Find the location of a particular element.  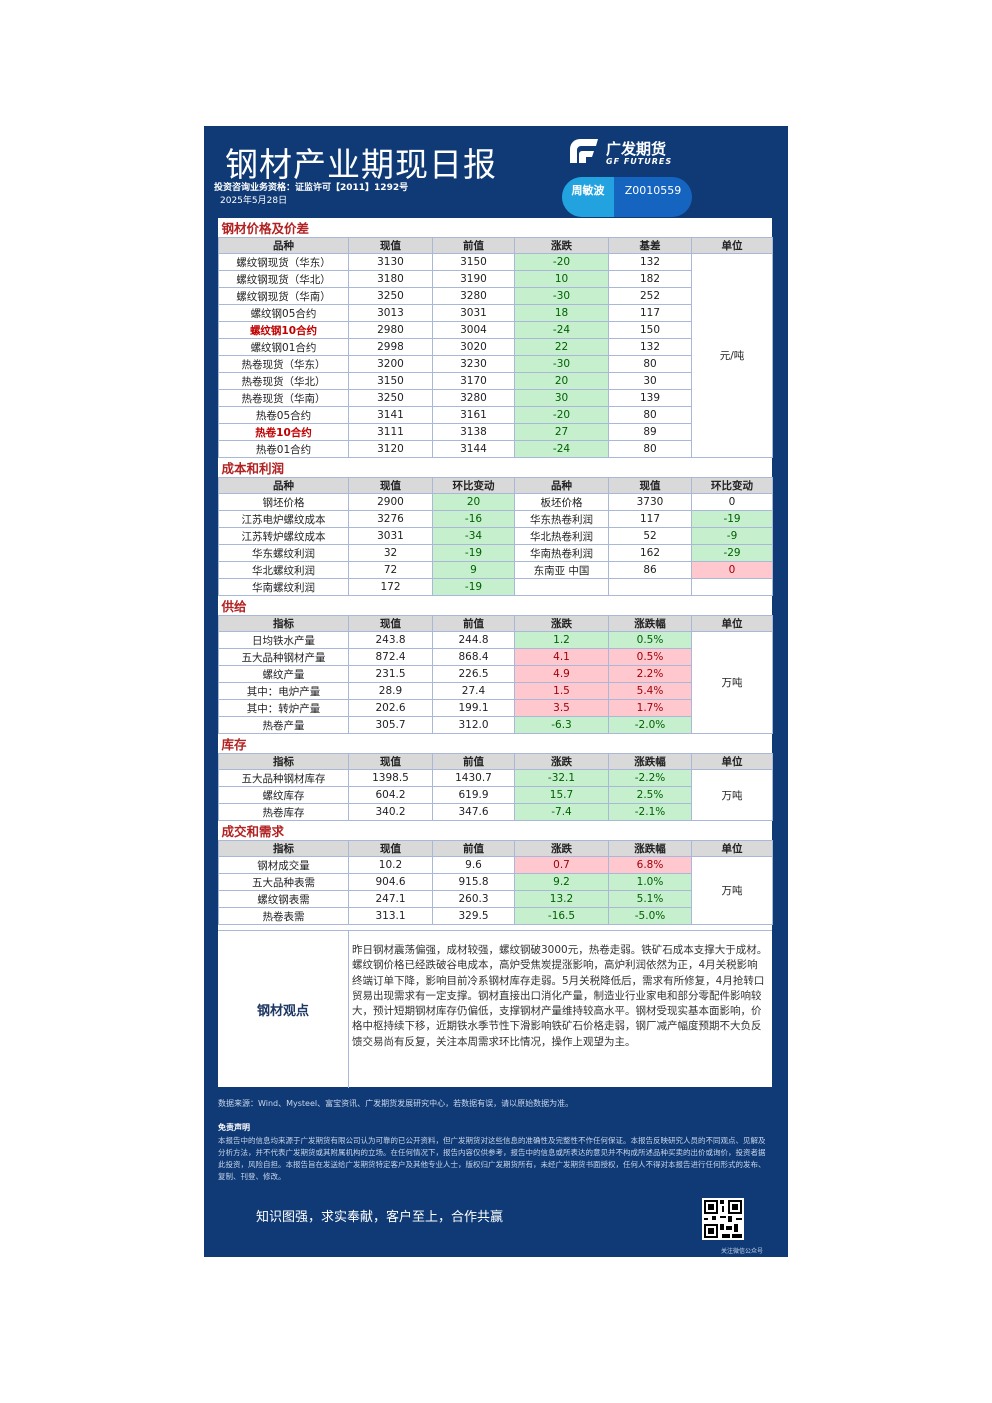

cell: 247.1 is located at coordinates (390, 899).